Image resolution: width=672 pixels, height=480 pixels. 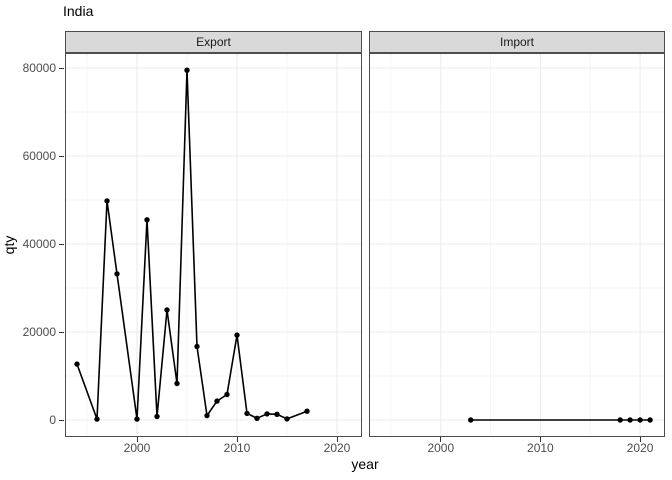 I want to click on facet-strip-export-label: Export, so click(x=213, y=42).